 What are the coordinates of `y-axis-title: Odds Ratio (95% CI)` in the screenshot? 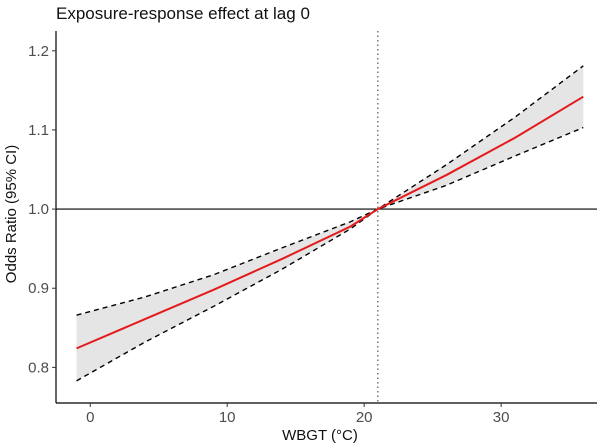 It's located at (11, 214).